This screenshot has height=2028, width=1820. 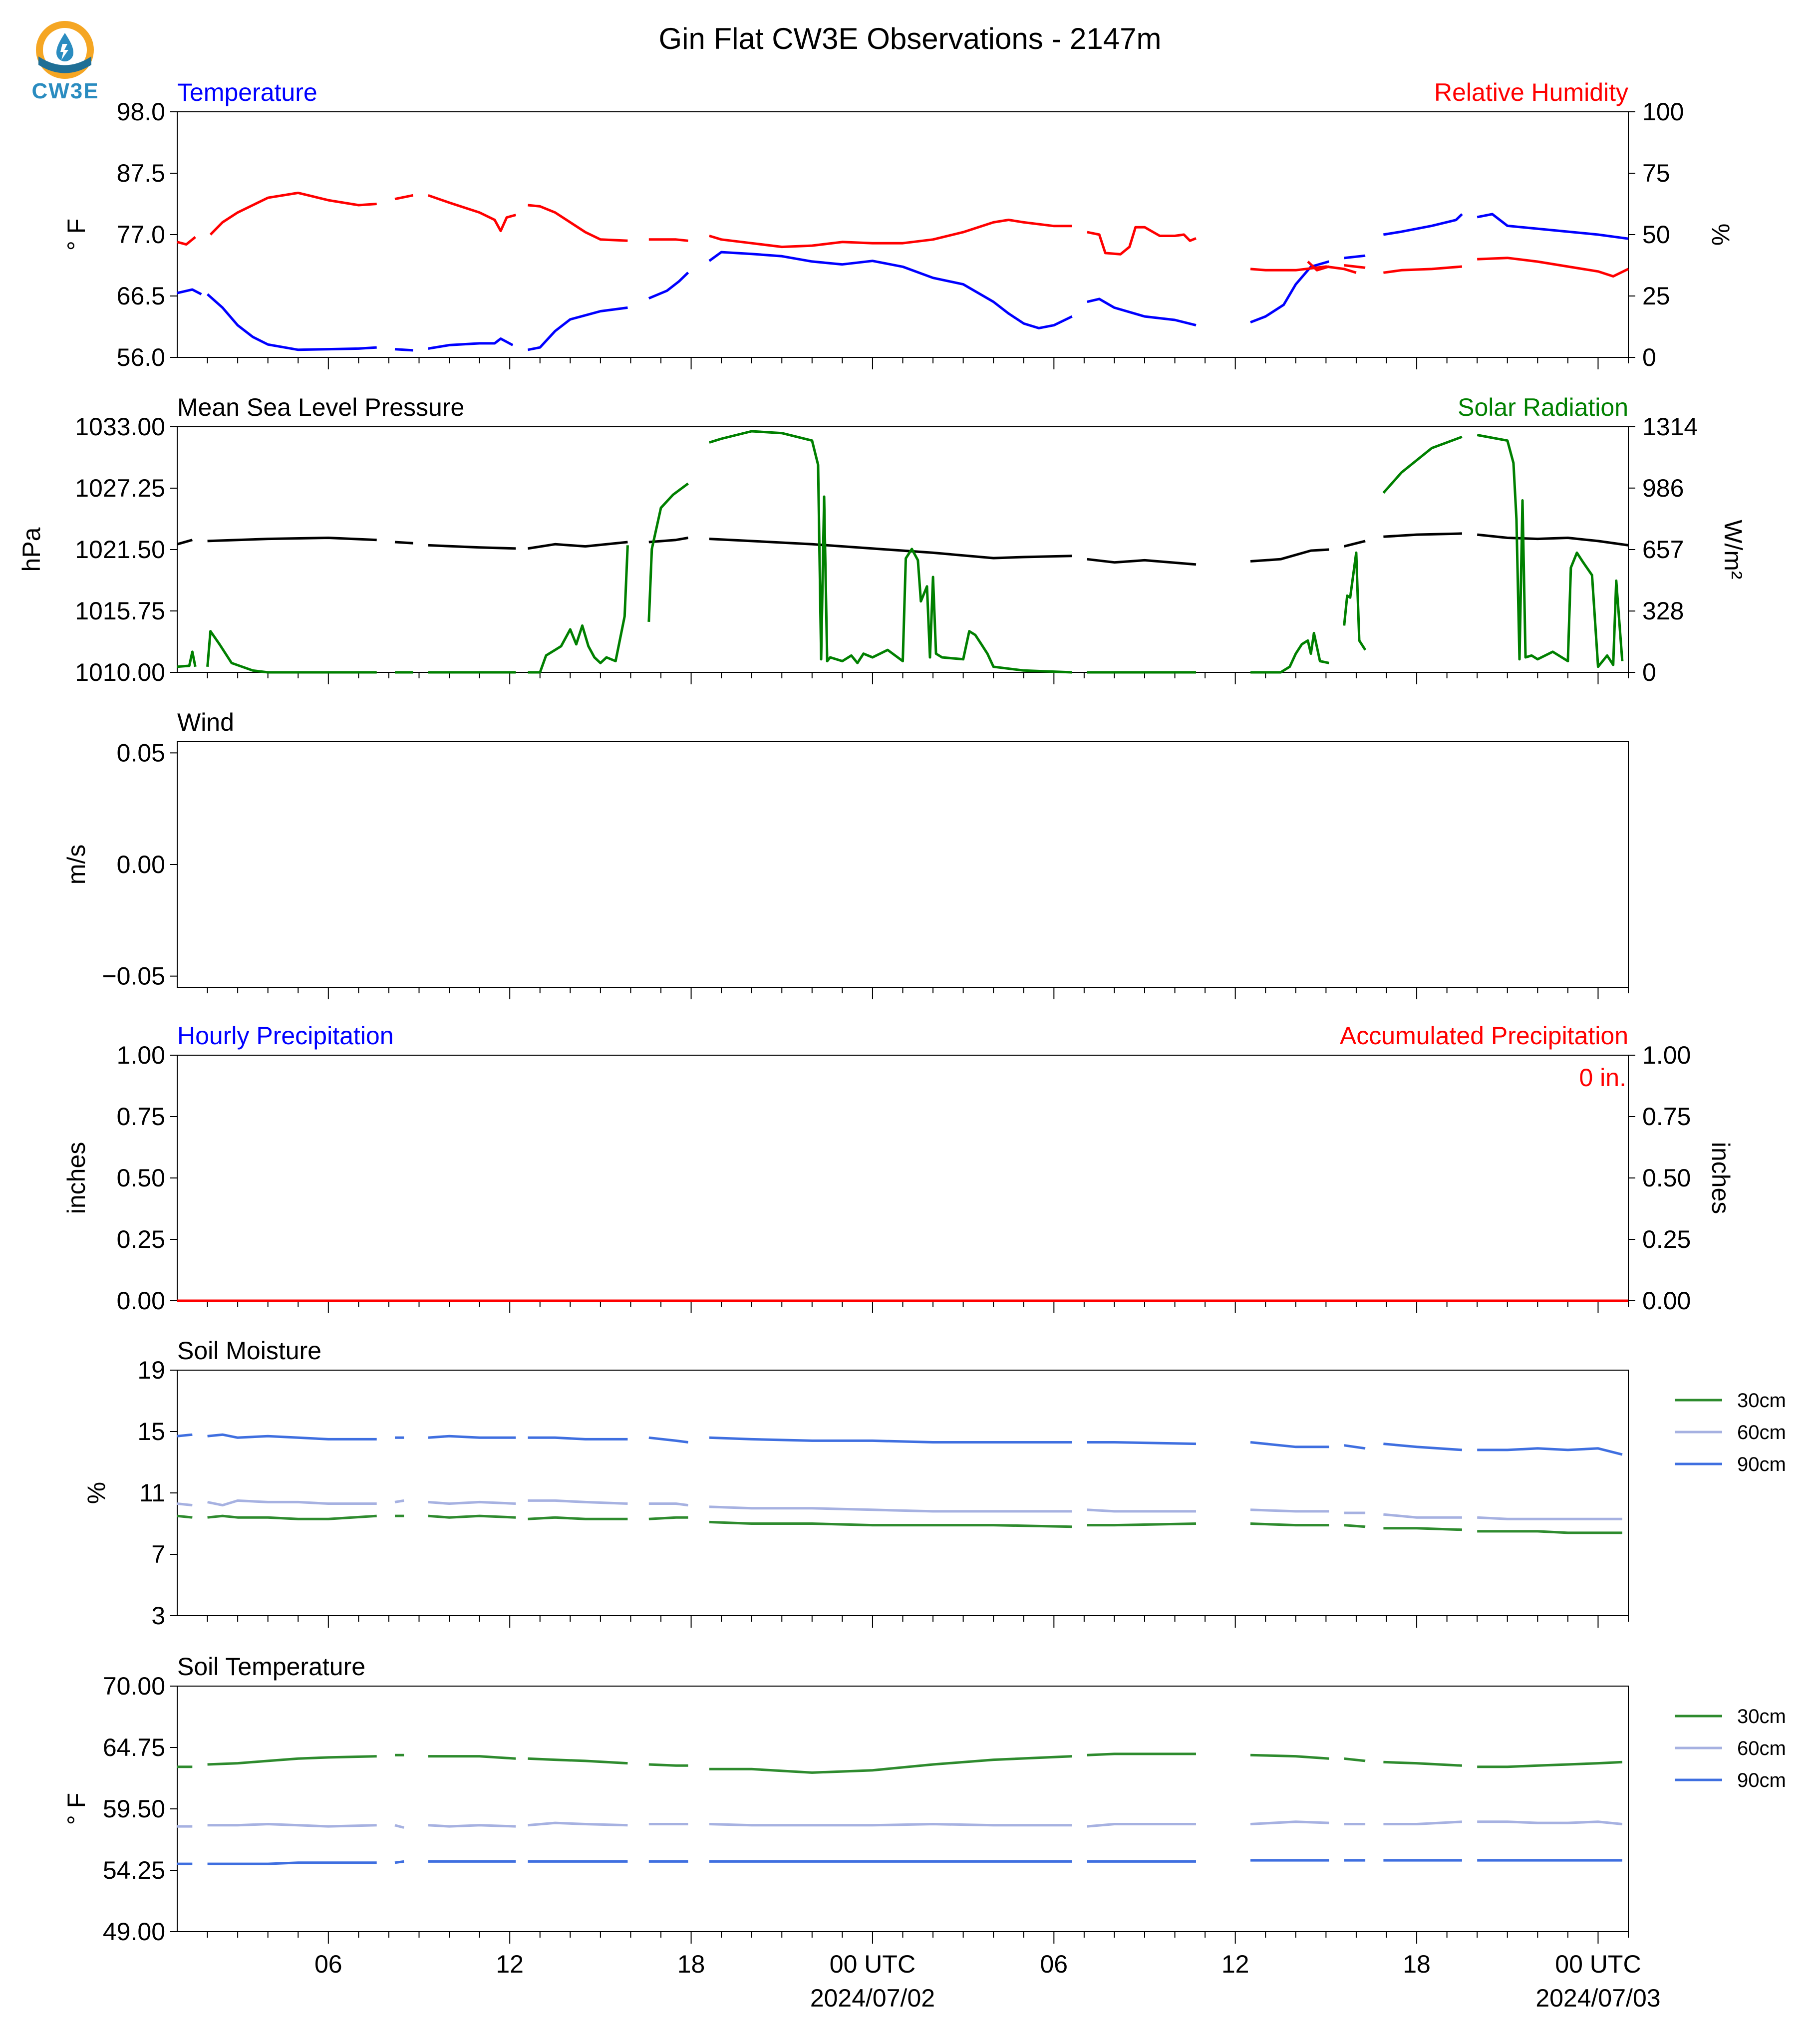 I want to click on y-right-tick-label: 0.75, so click(x=1666, y=1117).